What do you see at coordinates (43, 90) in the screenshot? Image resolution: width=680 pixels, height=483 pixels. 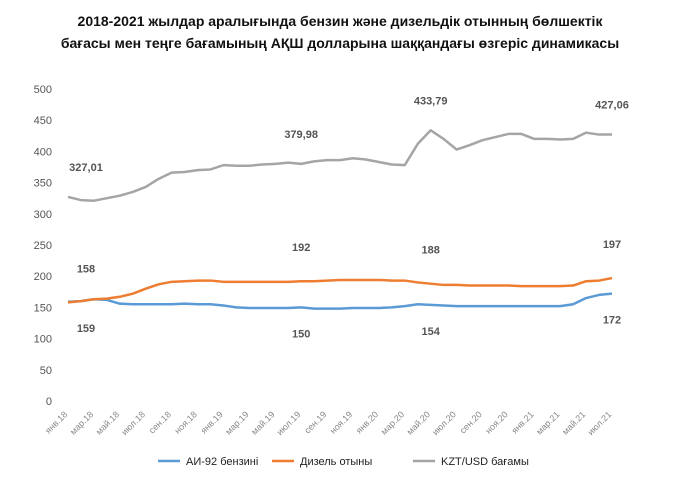 I see `y-tick-label: 500` at bounding box center [43, 90].